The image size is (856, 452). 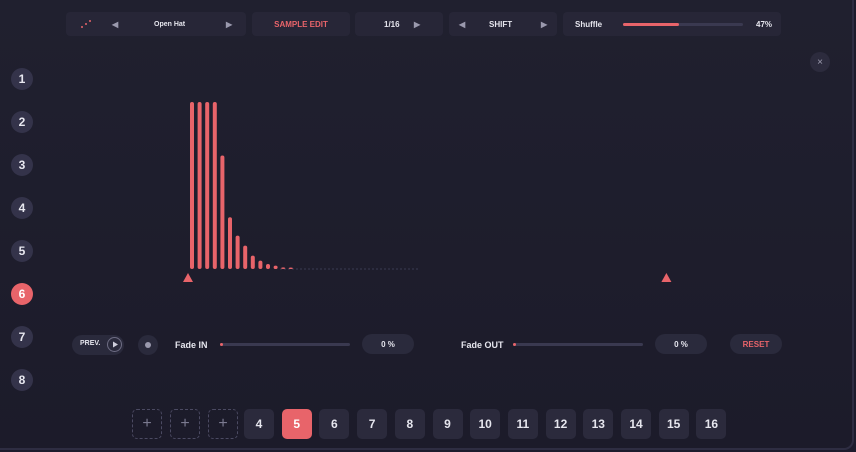 What do you see at coordinates (86, 24) in the screenshot?
I see `dots-icon` at bounding box center [86, 24].